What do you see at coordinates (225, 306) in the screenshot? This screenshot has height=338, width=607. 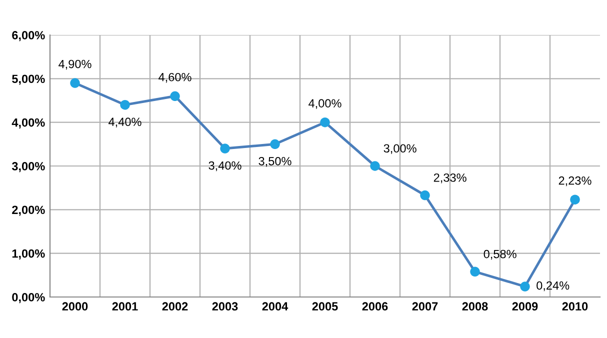 I see `x-tick-label: 2003` at bounding box center [225, 306].